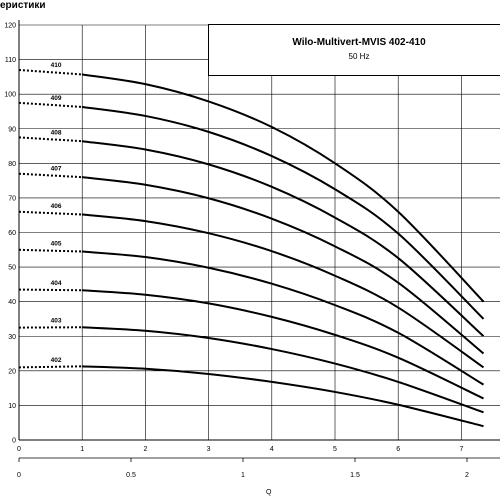  I want to click on x-axis-label: Q, so click(269, 492).